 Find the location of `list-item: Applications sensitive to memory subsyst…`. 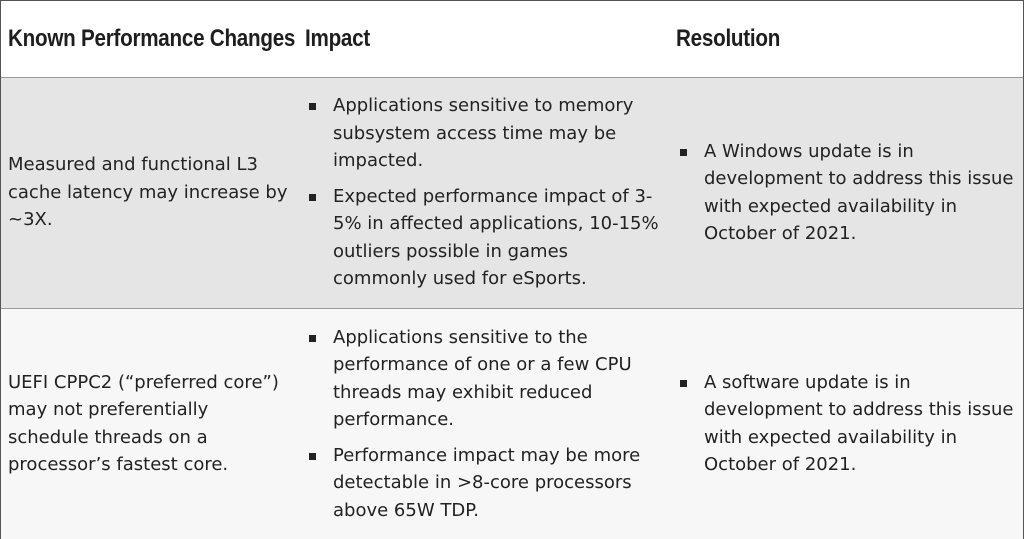

list-item: Applications sensitive to memory subsyst… is located at coordinates (485, 133).